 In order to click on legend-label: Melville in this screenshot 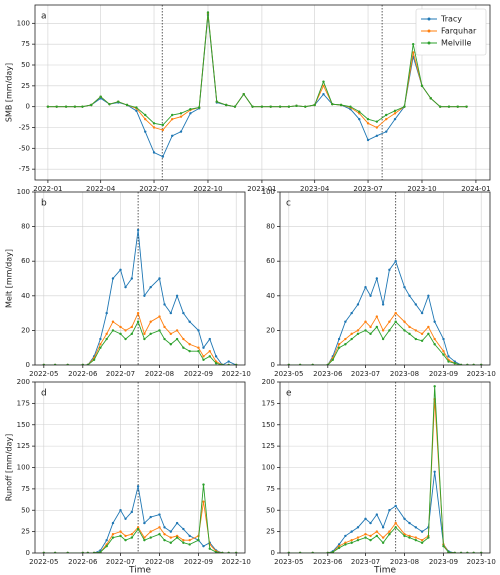, I will do `click(456, 43)`.